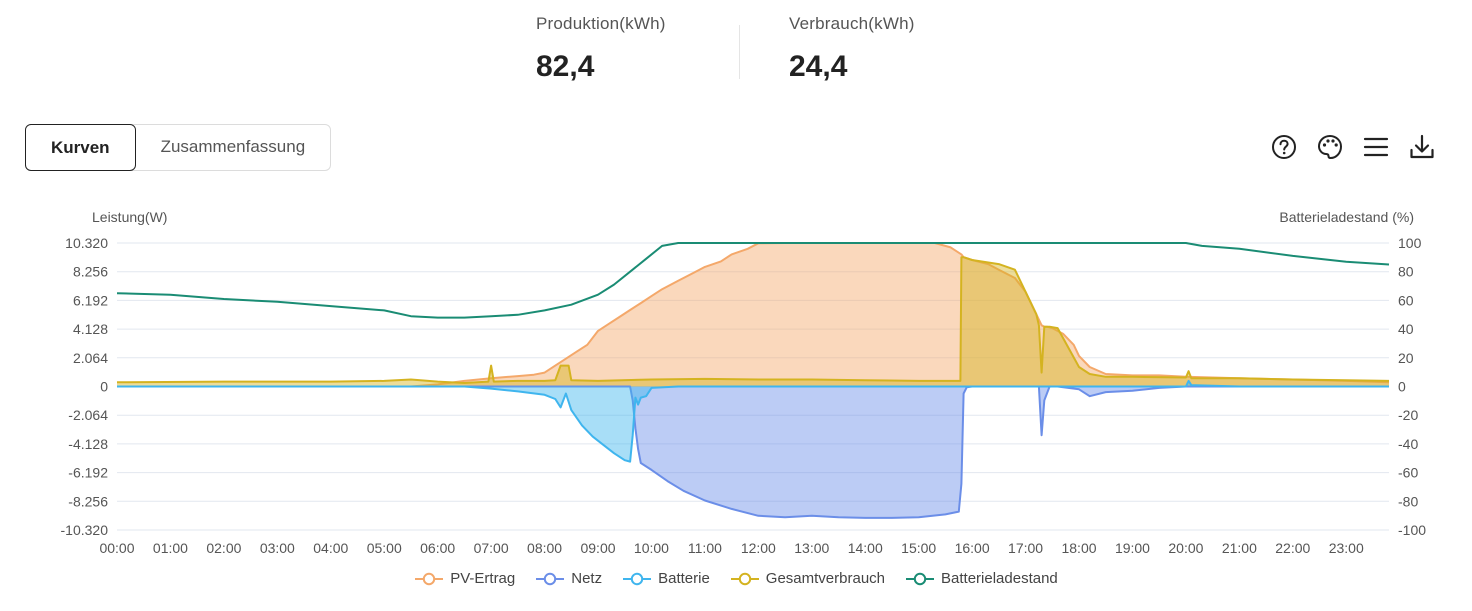 The image size is (1472, 611). I want to click on y-tick-label-right: 60, so click(1406, 300).